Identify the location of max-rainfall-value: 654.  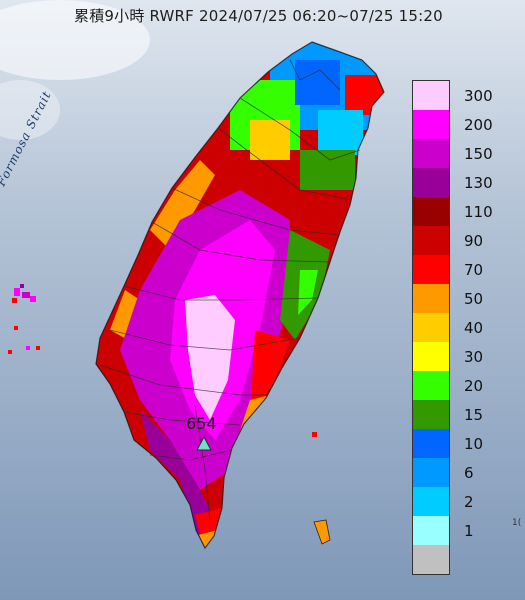
(201, 423).